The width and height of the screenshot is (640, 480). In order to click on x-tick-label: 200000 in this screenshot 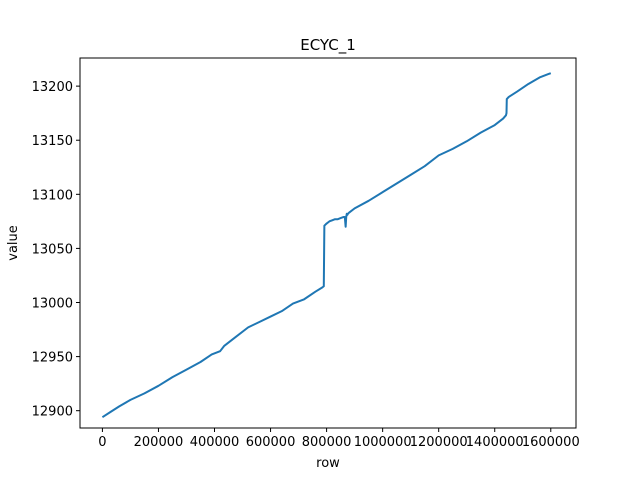, I will do `click(159, 442)`.